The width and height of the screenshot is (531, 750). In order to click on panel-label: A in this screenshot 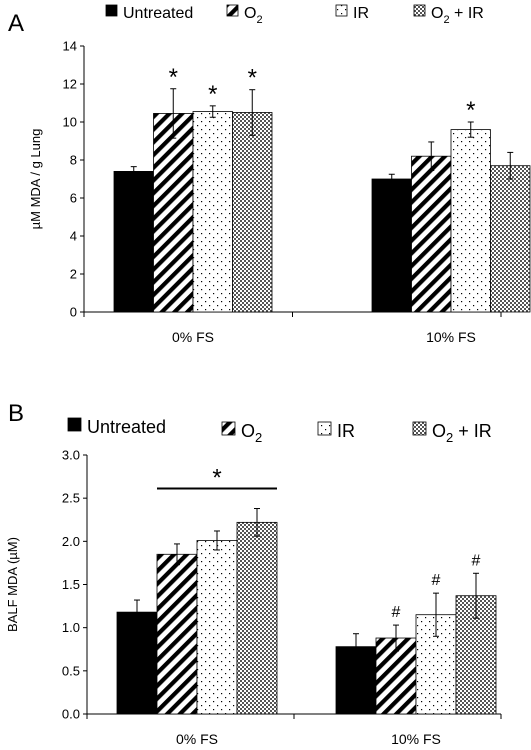, I will do `click(16, 23)`.